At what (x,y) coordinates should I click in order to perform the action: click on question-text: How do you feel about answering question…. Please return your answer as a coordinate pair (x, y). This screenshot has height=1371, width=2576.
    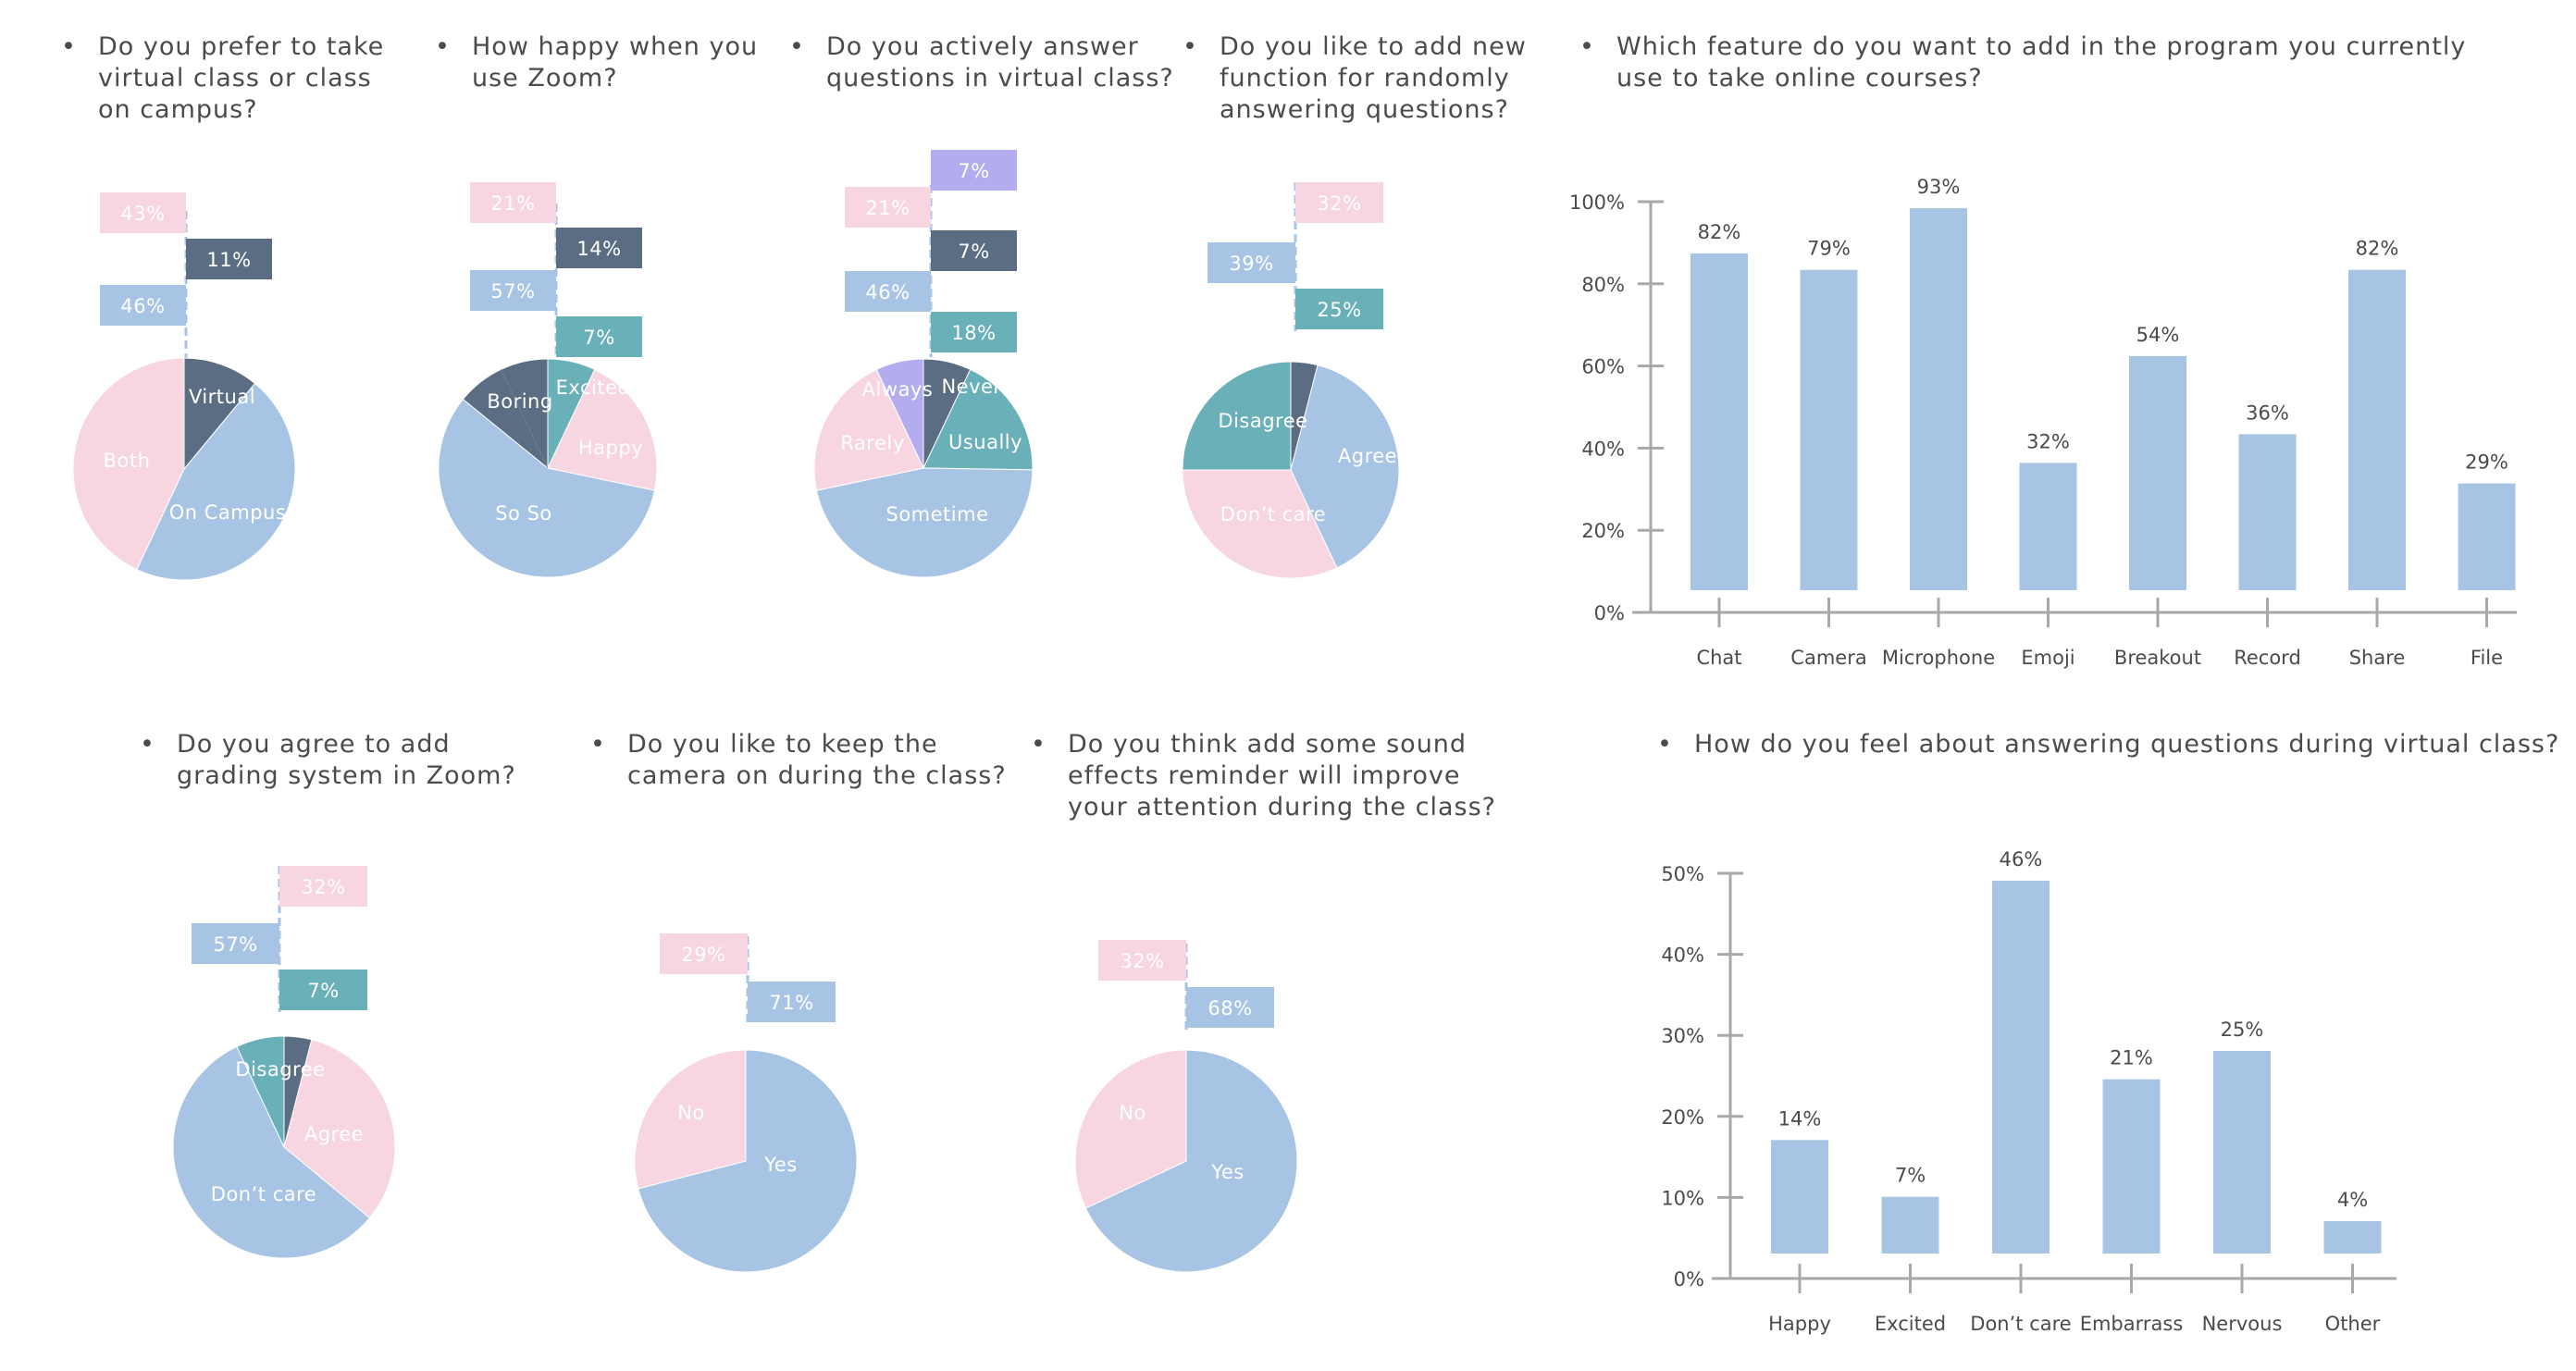
    Looking at the image, I should click on (2127, 745).